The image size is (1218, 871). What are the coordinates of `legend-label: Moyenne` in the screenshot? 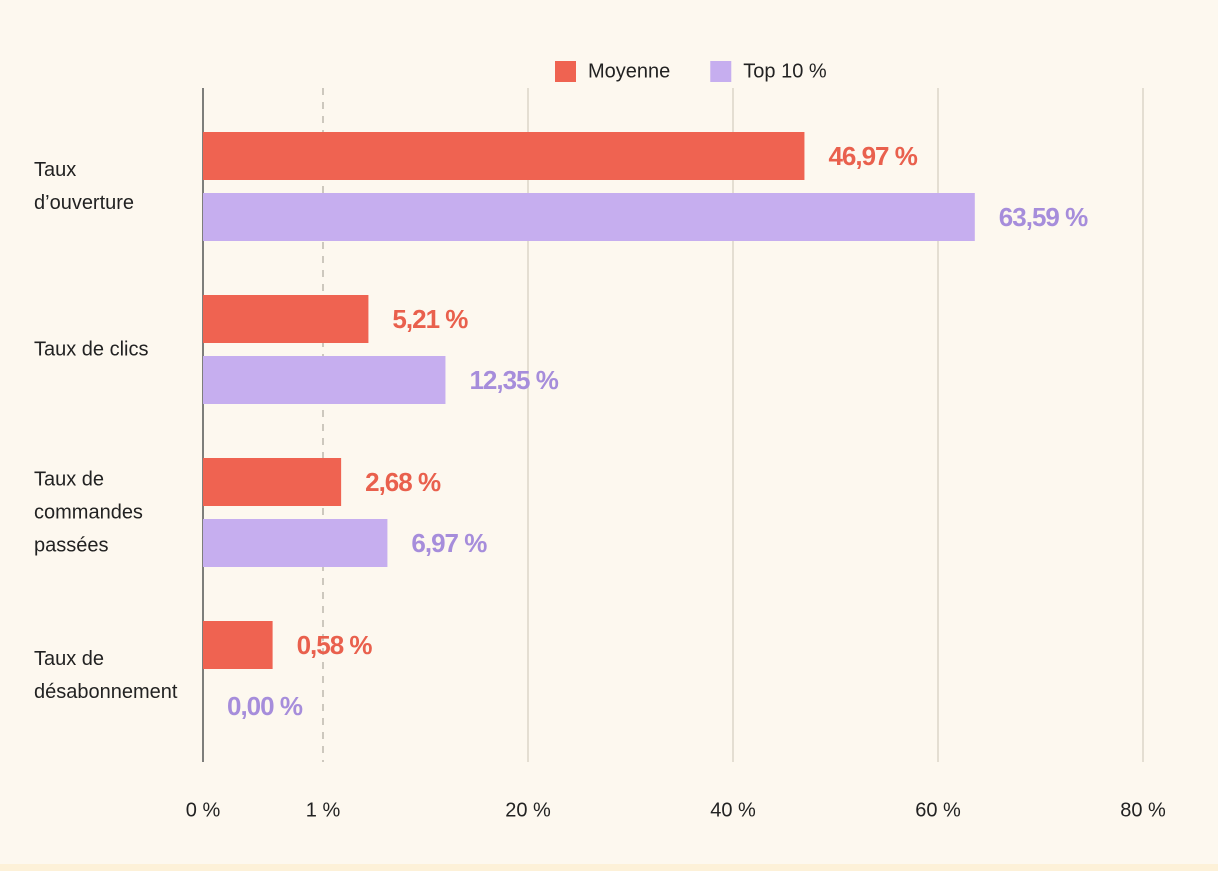 It's located at (629, 71).